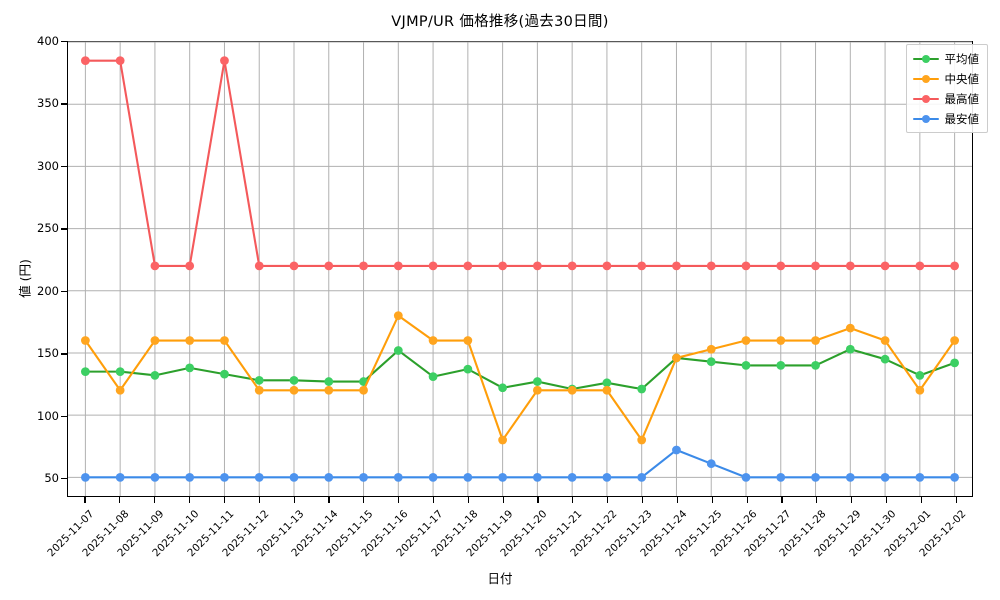 Image resolution: width=1000 pixels, height=600 pixels. Describe the element at coordinates (51, 478) in the screenshot. I see `y-tick-label: 50` at that location.